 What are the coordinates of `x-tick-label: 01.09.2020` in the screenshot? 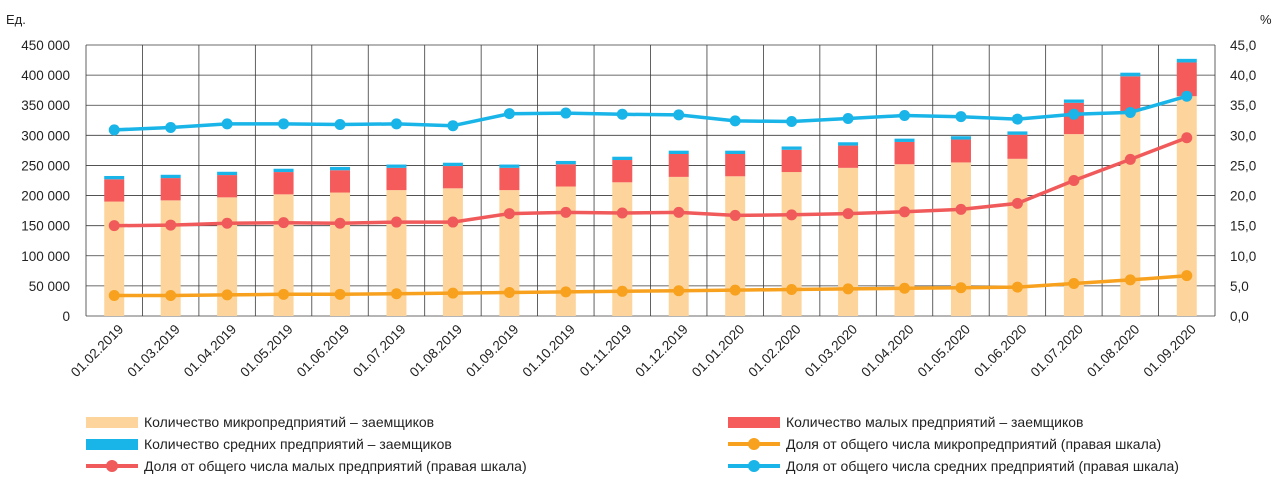 It's located at (1170, 351).